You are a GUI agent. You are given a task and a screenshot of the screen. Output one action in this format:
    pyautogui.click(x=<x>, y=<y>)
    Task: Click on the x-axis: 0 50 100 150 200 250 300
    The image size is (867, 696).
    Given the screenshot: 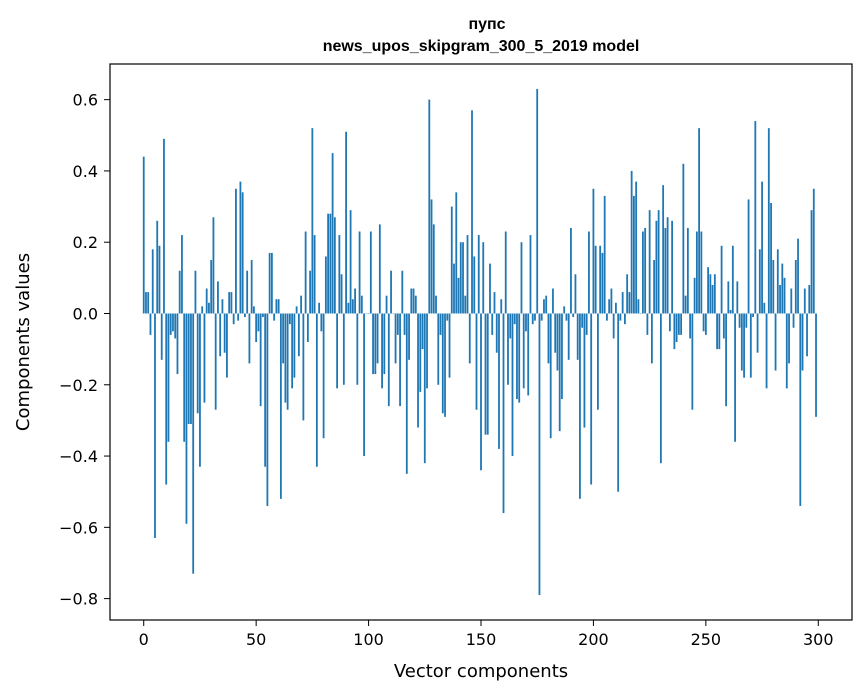 What is the action you would take?
    pyautogui.click(x=486, y=634)
    